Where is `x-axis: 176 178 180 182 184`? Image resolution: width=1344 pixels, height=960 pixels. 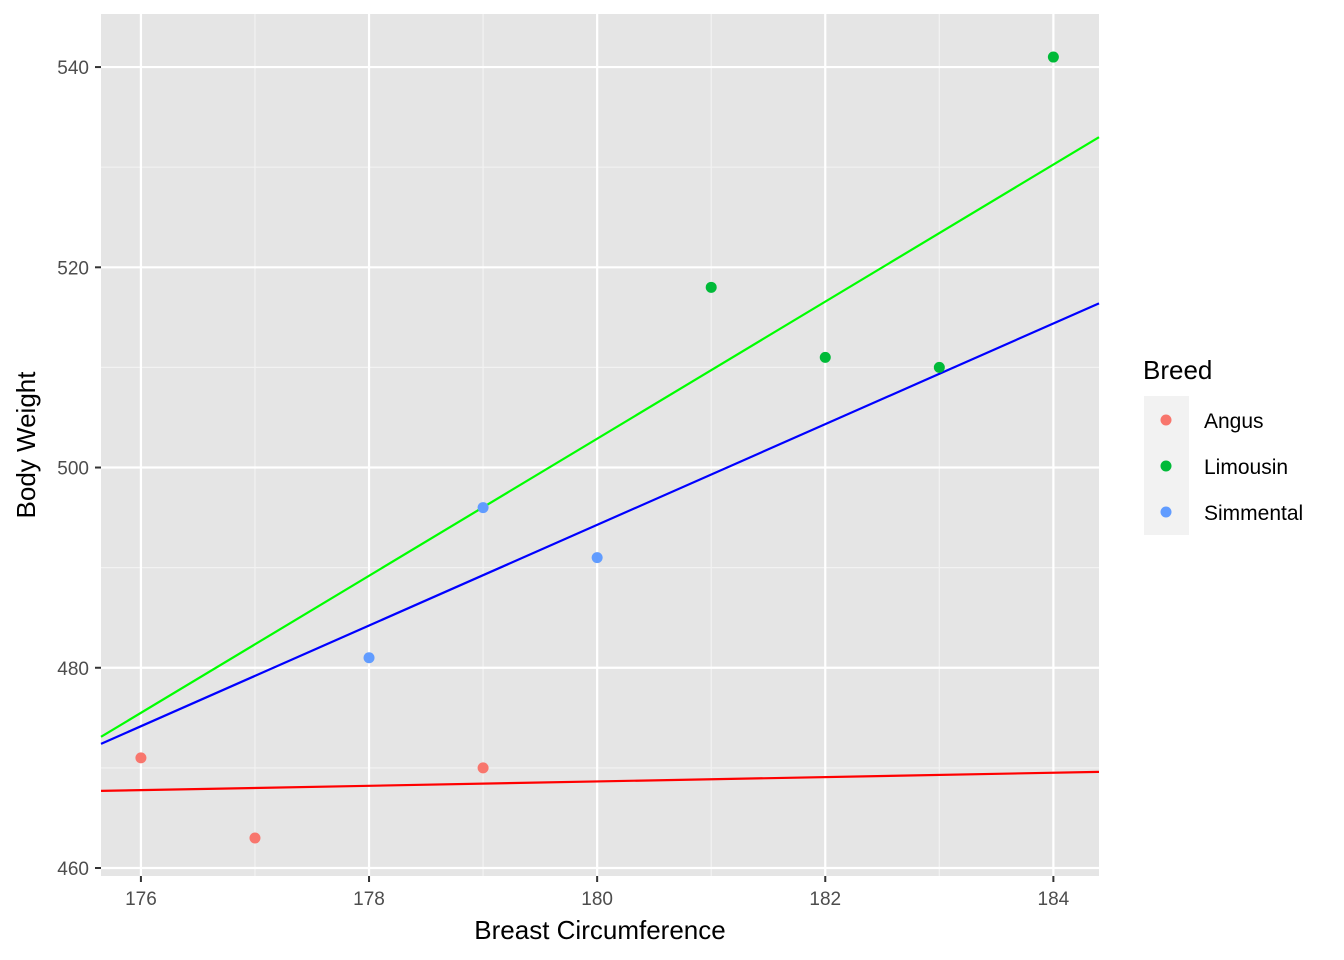
x-axis: 176 178 180 182 184 is located at coordinates (597, 893).